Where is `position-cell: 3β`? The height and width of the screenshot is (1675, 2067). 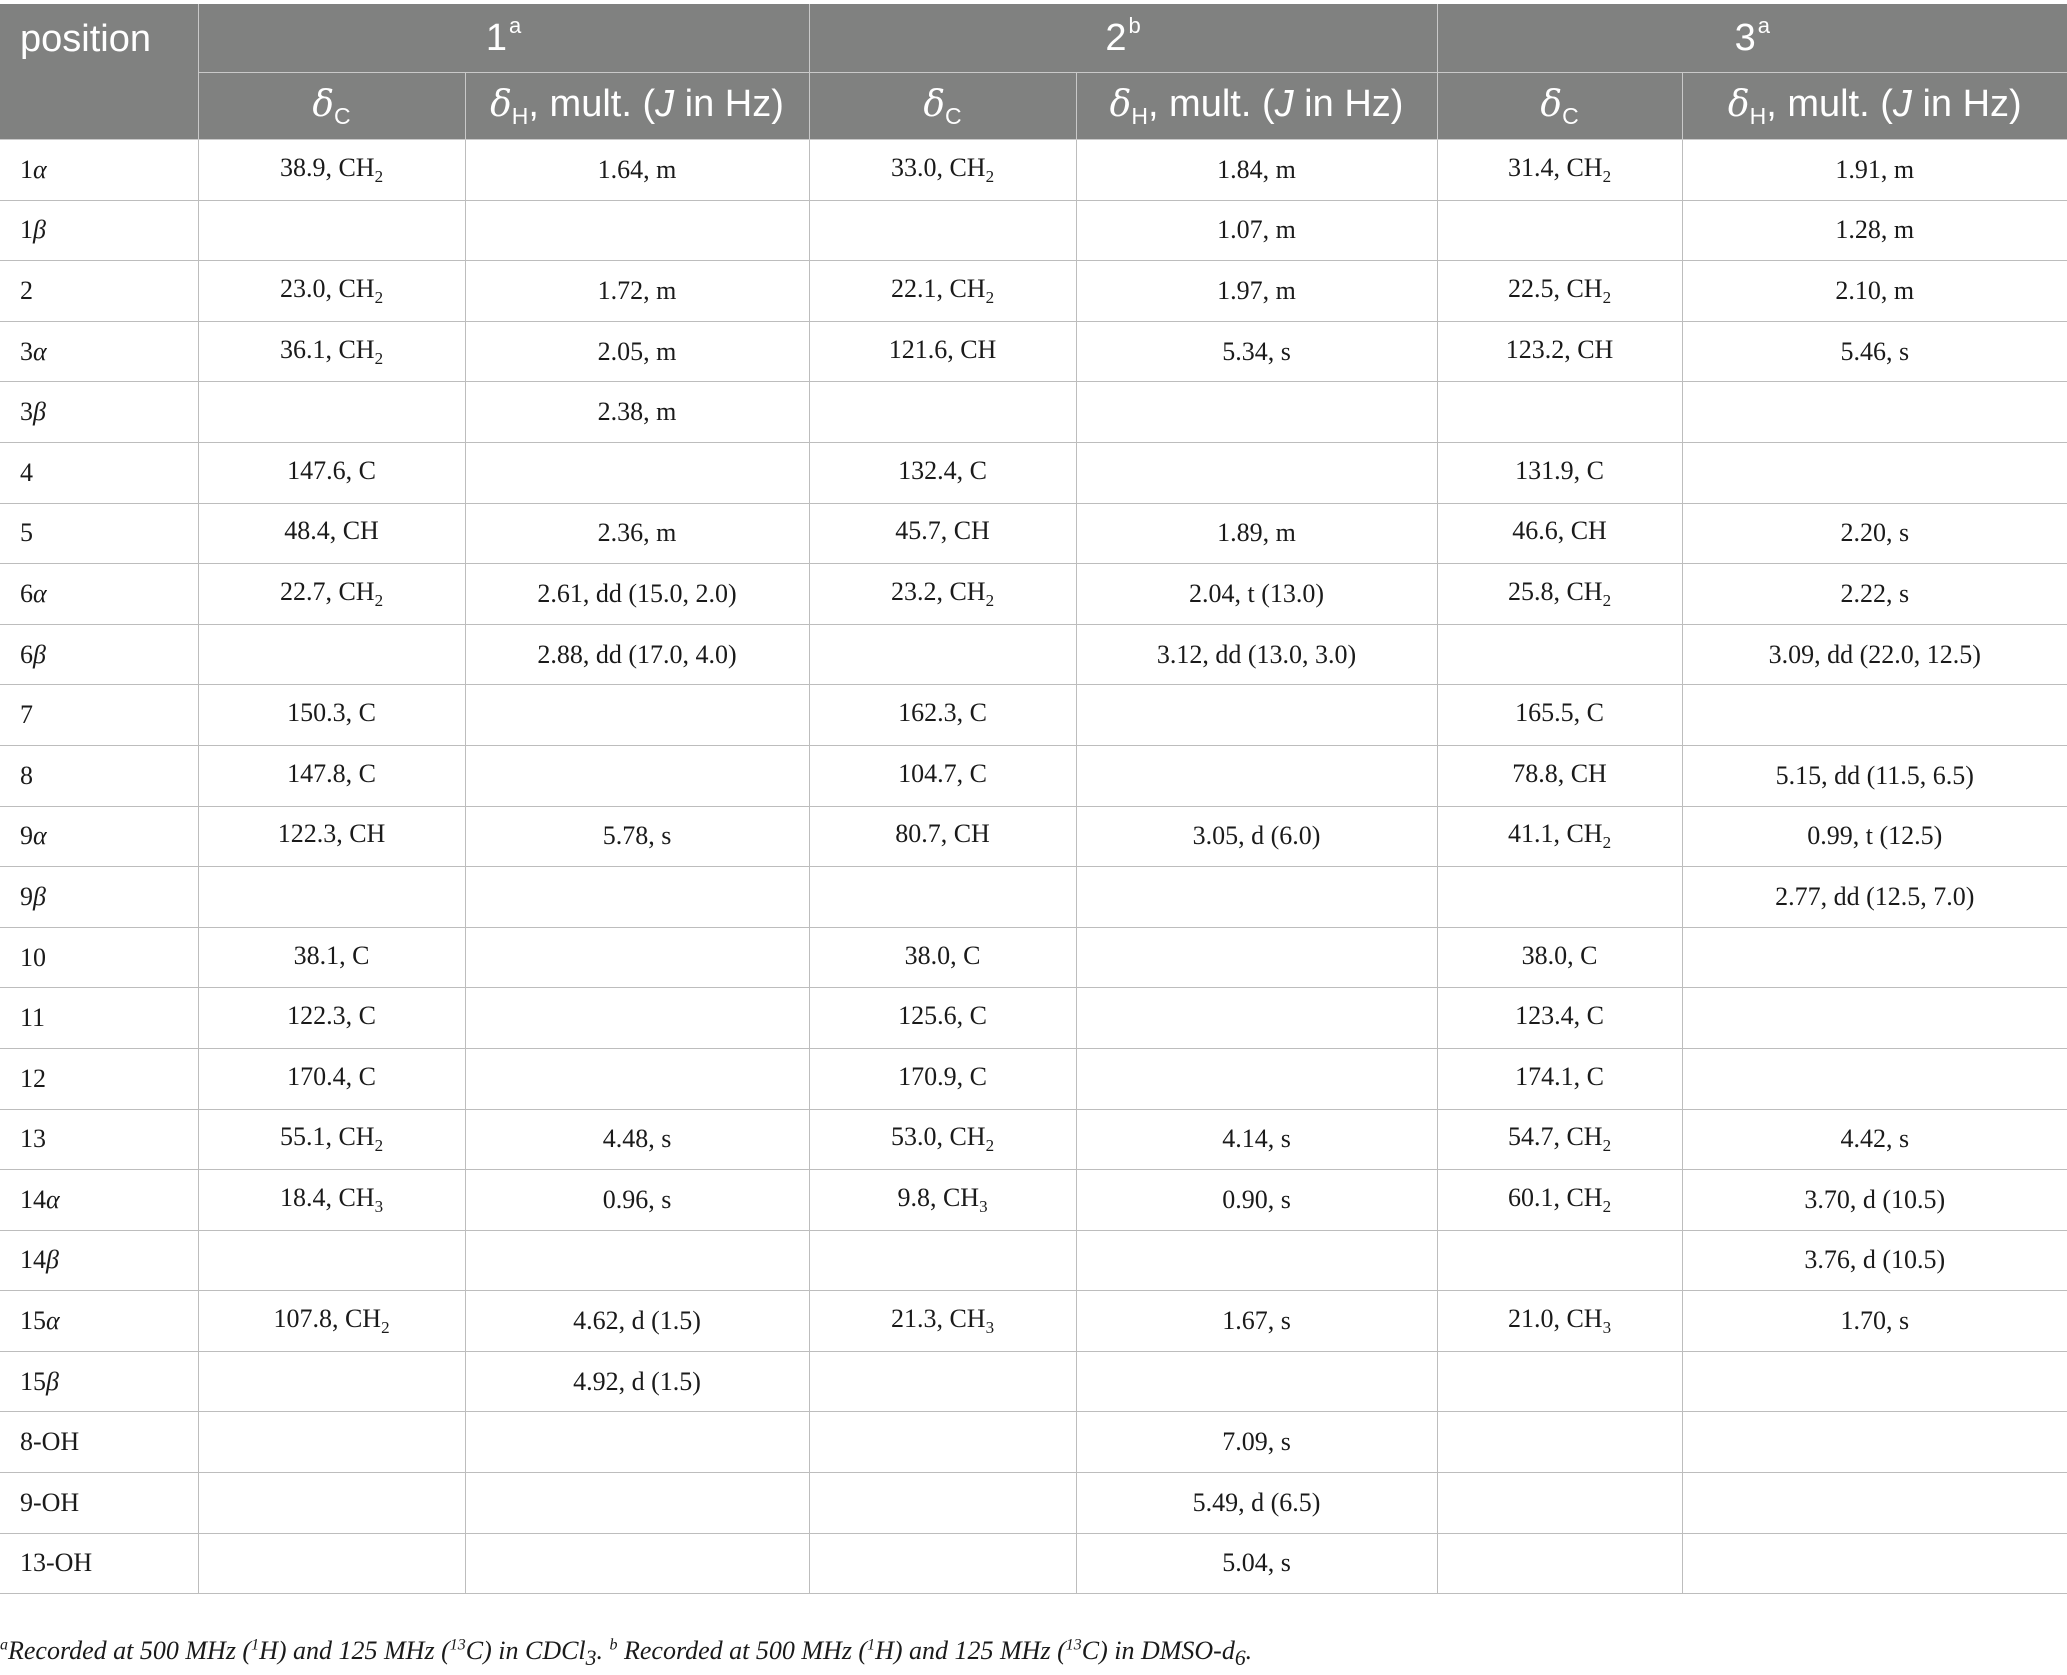
position-cell: 3β is located at coordinates (99, 412).